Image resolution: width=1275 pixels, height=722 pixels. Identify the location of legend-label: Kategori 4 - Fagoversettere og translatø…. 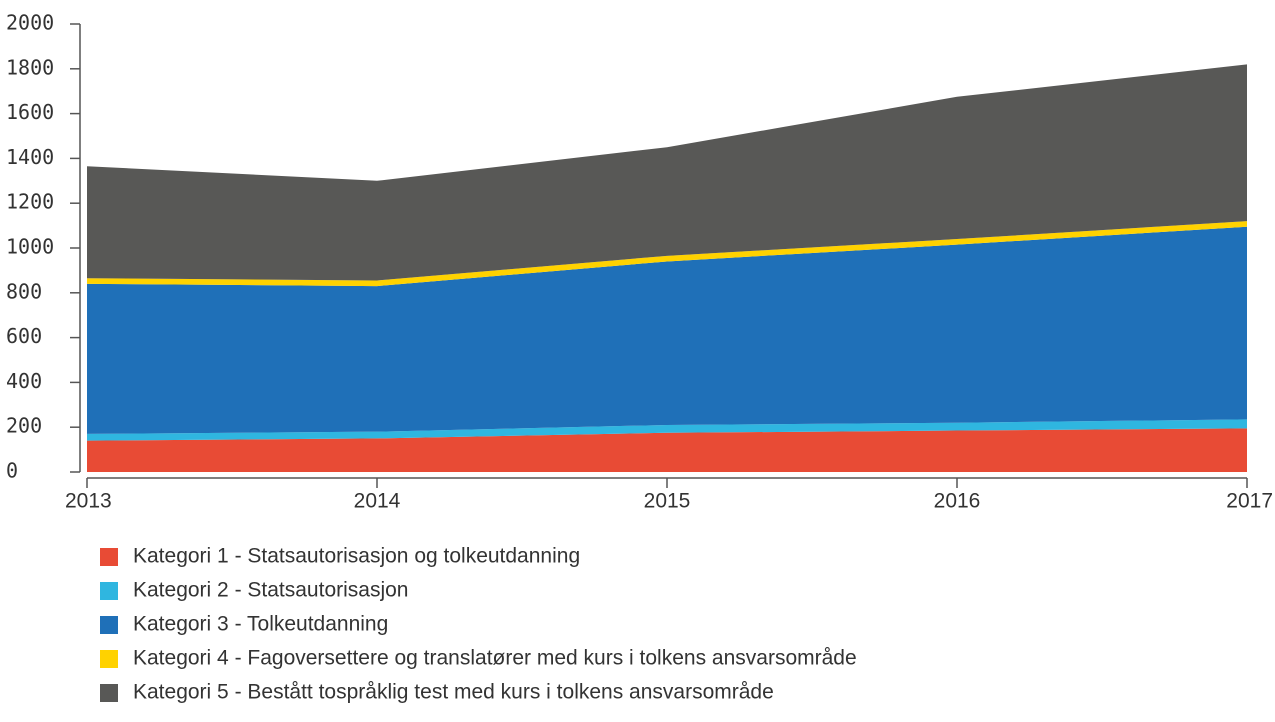
(495, 658).